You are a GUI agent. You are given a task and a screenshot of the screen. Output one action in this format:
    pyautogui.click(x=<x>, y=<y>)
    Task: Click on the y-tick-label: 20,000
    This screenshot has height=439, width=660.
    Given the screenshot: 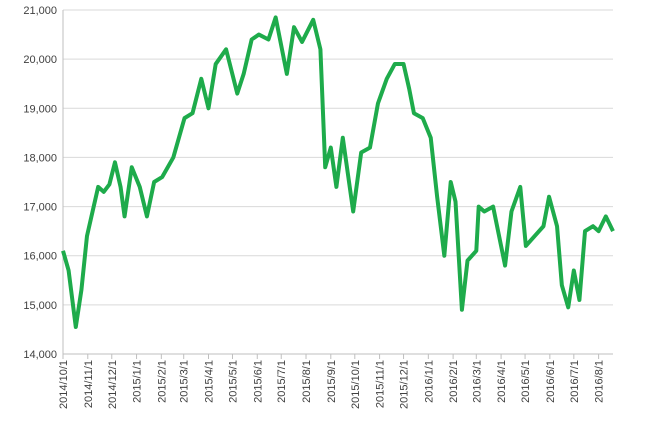 What is the action you would take?
    pyautogui.click(x=40, y=60)
    